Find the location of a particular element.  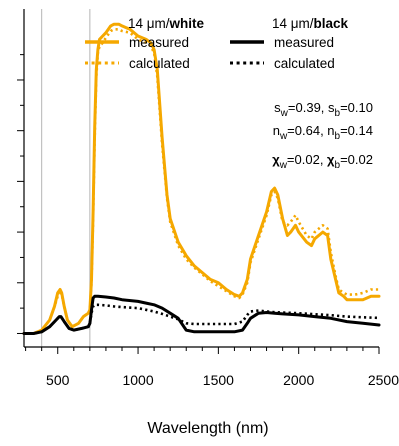

x-tick-label: 2000 is located at coordinates (298, 380).